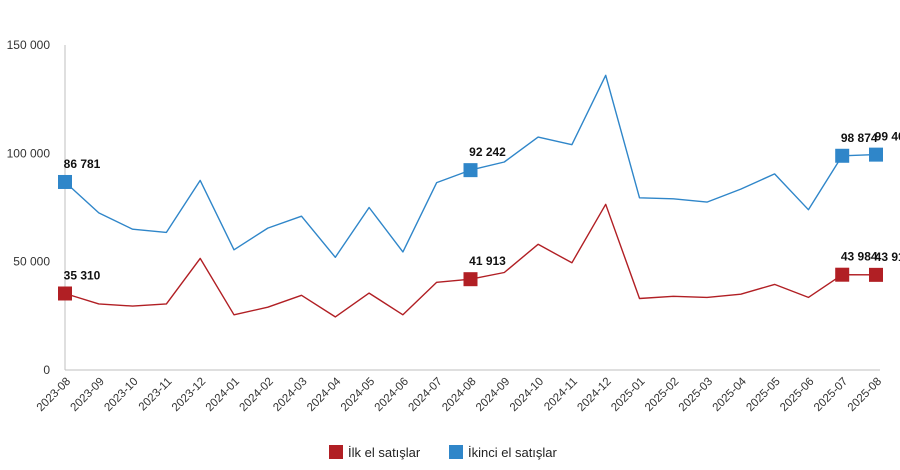 This screenshot has width=900, height=470. Describe the element at coordinates (82, 275) in the screenshot. I see `data-label: 35 310` at that location.